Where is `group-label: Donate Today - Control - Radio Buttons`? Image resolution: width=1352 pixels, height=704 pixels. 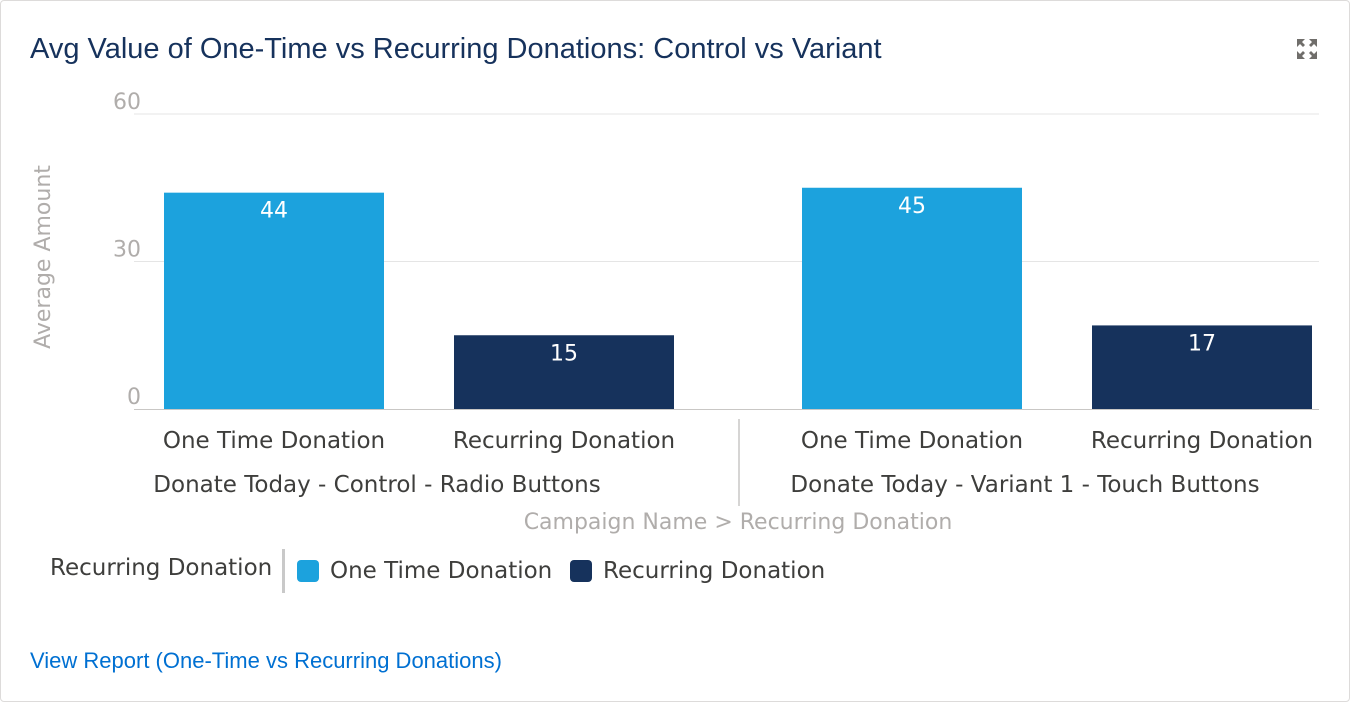 group-label: Donate Today - Control - Radio Buttons is located at coordinates (376, 485).